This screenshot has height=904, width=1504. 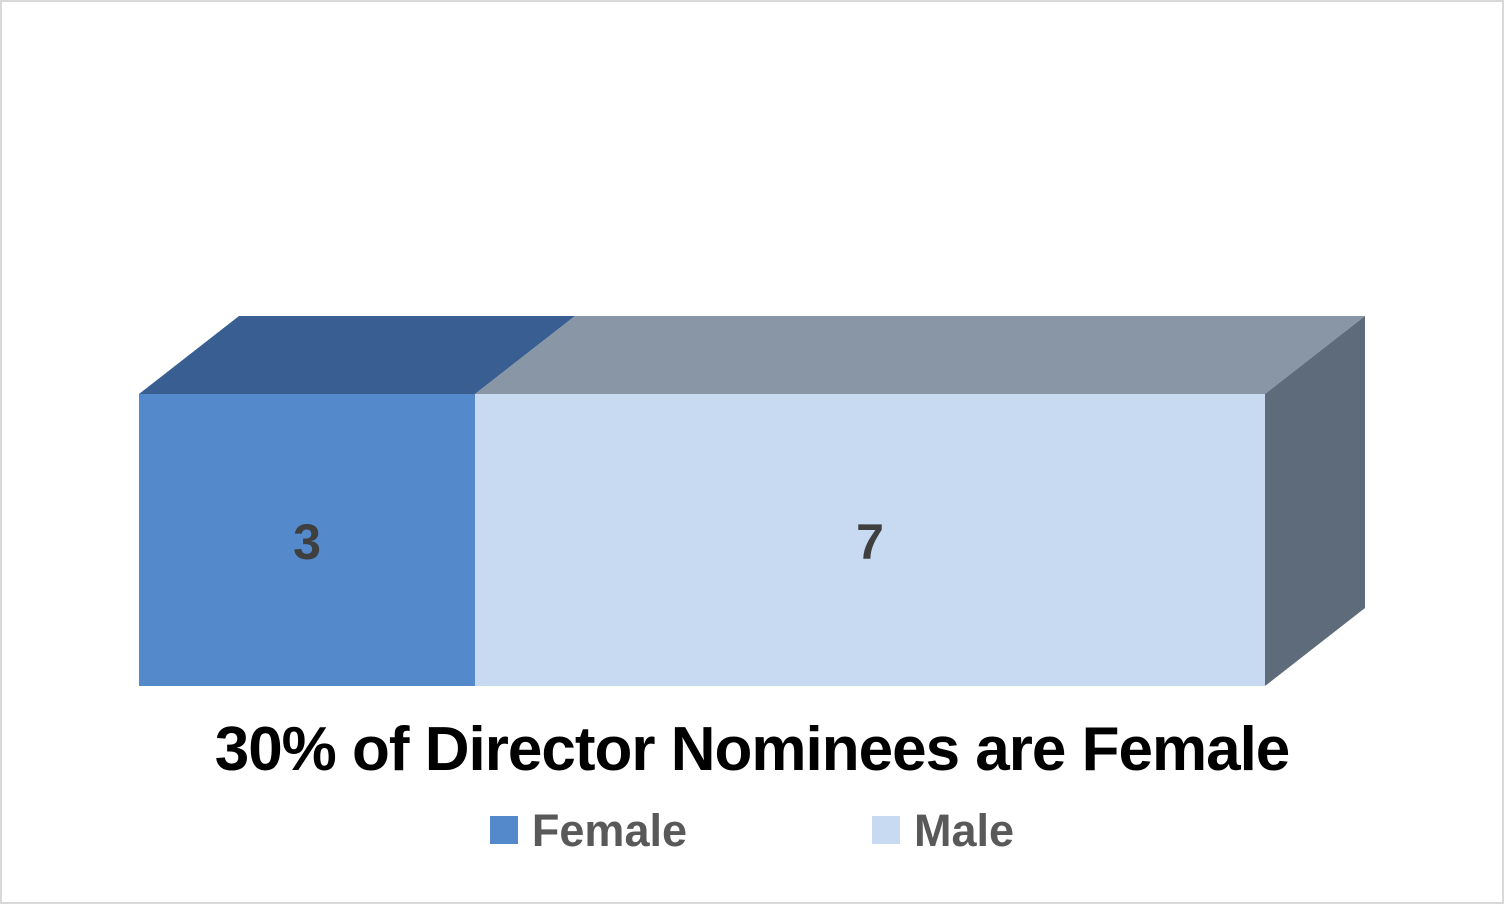 I want to click on legend-item-male: Male, so click(x=943, y=830).